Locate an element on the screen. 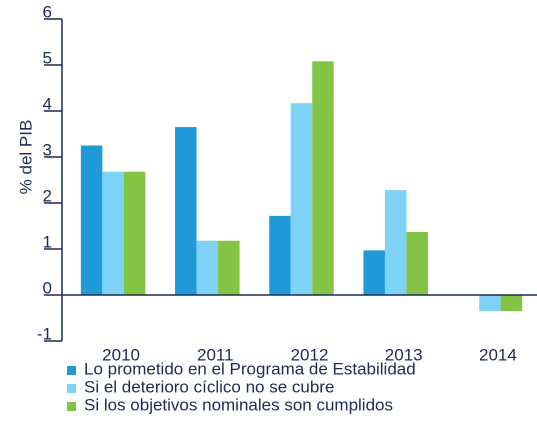  y-tick-label: -1 is located at coordinates (44, 333).